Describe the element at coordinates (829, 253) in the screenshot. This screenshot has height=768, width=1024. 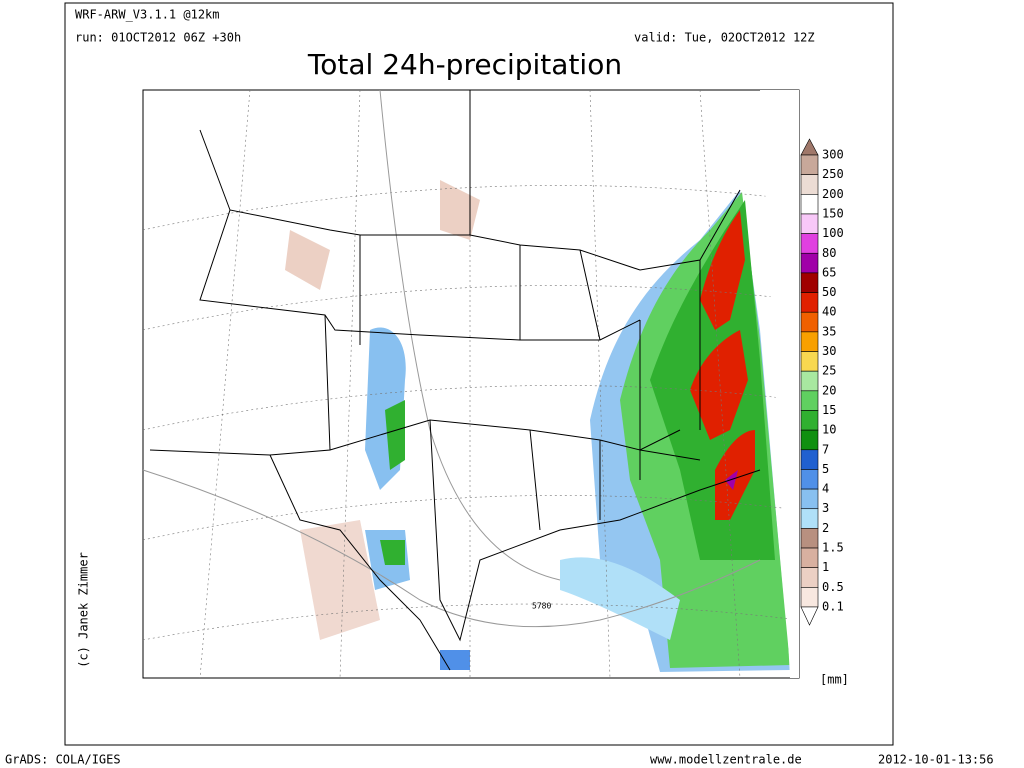
I see `colorbar-label: 80` at that location.